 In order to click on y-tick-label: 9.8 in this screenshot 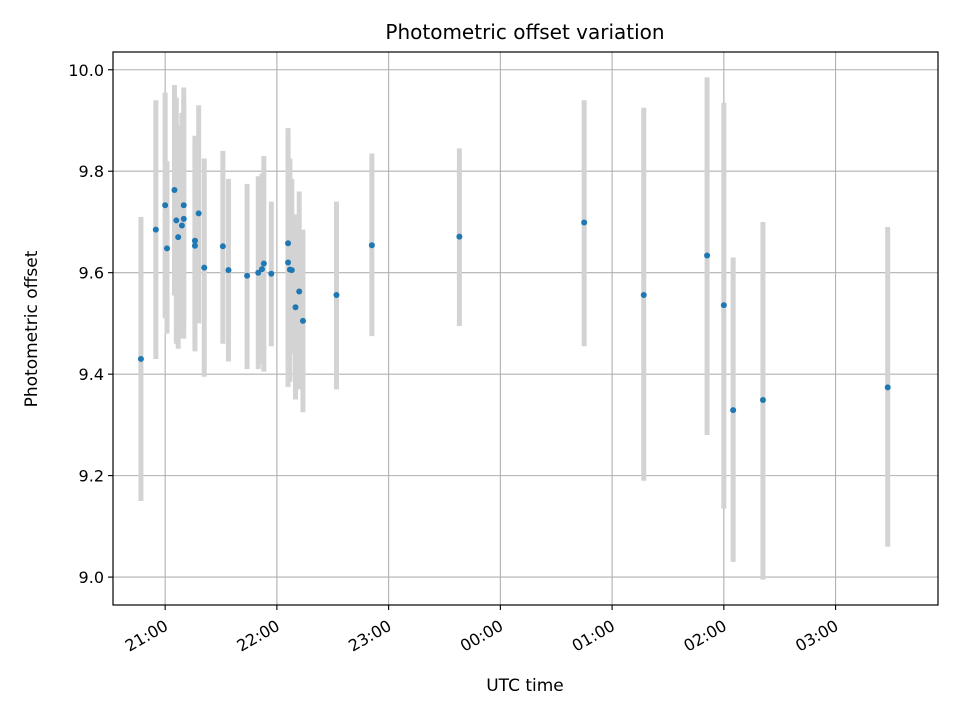, I will do `click(91, 171)`.